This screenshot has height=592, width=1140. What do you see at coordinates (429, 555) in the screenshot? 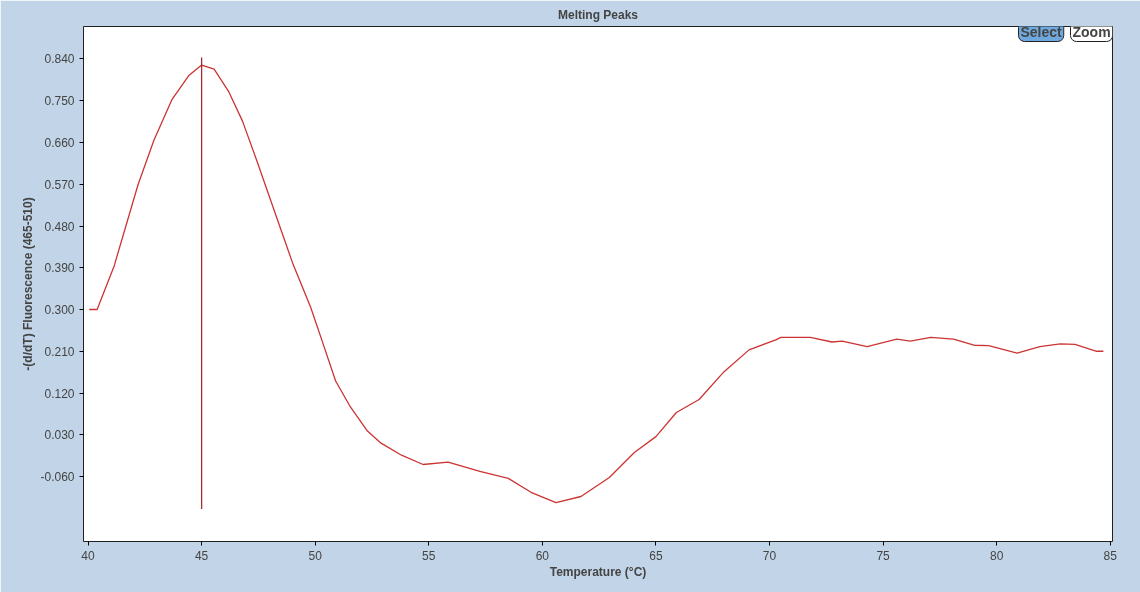
I see `x-tick-label: 55` at bounding box center [429, 555].